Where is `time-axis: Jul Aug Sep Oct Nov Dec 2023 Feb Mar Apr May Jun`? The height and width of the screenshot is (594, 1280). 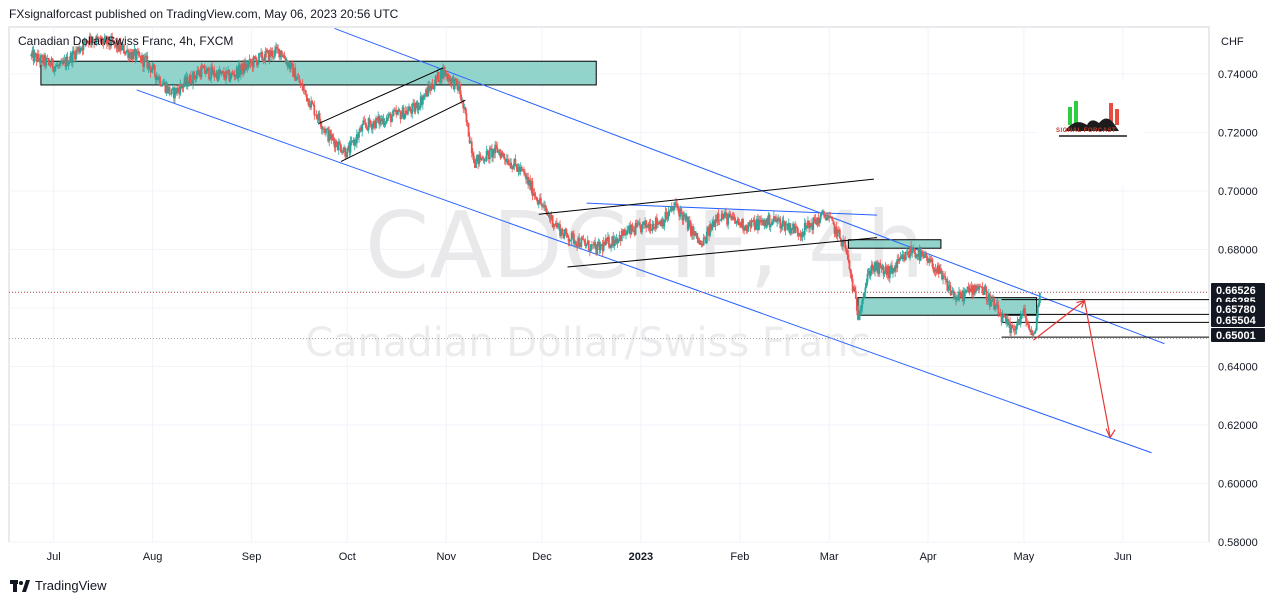
time-axis: Jul Aug Sep Oct Nov Dec 2023 Feb Mar Apr May Jun is located at coordinates (589, 557).